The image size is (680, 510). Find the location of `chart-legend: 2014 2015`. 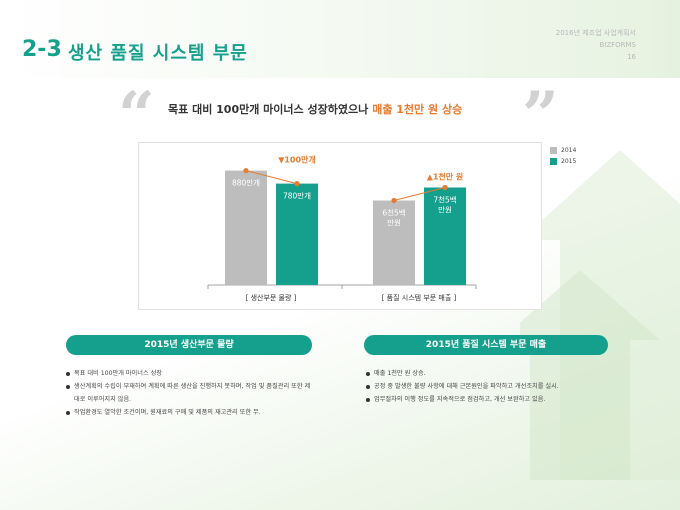

chart-legend: 2014 2015 is located at coordinates (563, 156).